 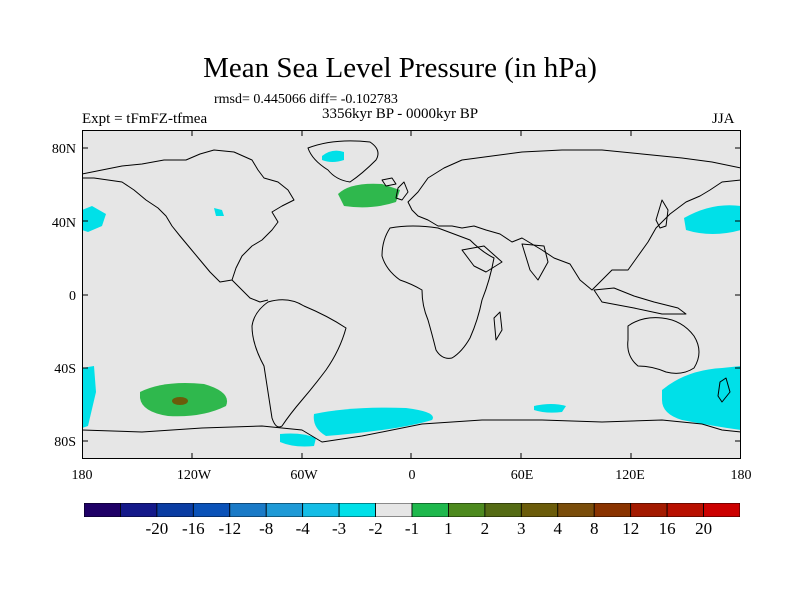 What do you see at coordinates (298, 440) in the screenshot?
I see `anomaly-cyan-weddell` at bounding box center [298, 440].